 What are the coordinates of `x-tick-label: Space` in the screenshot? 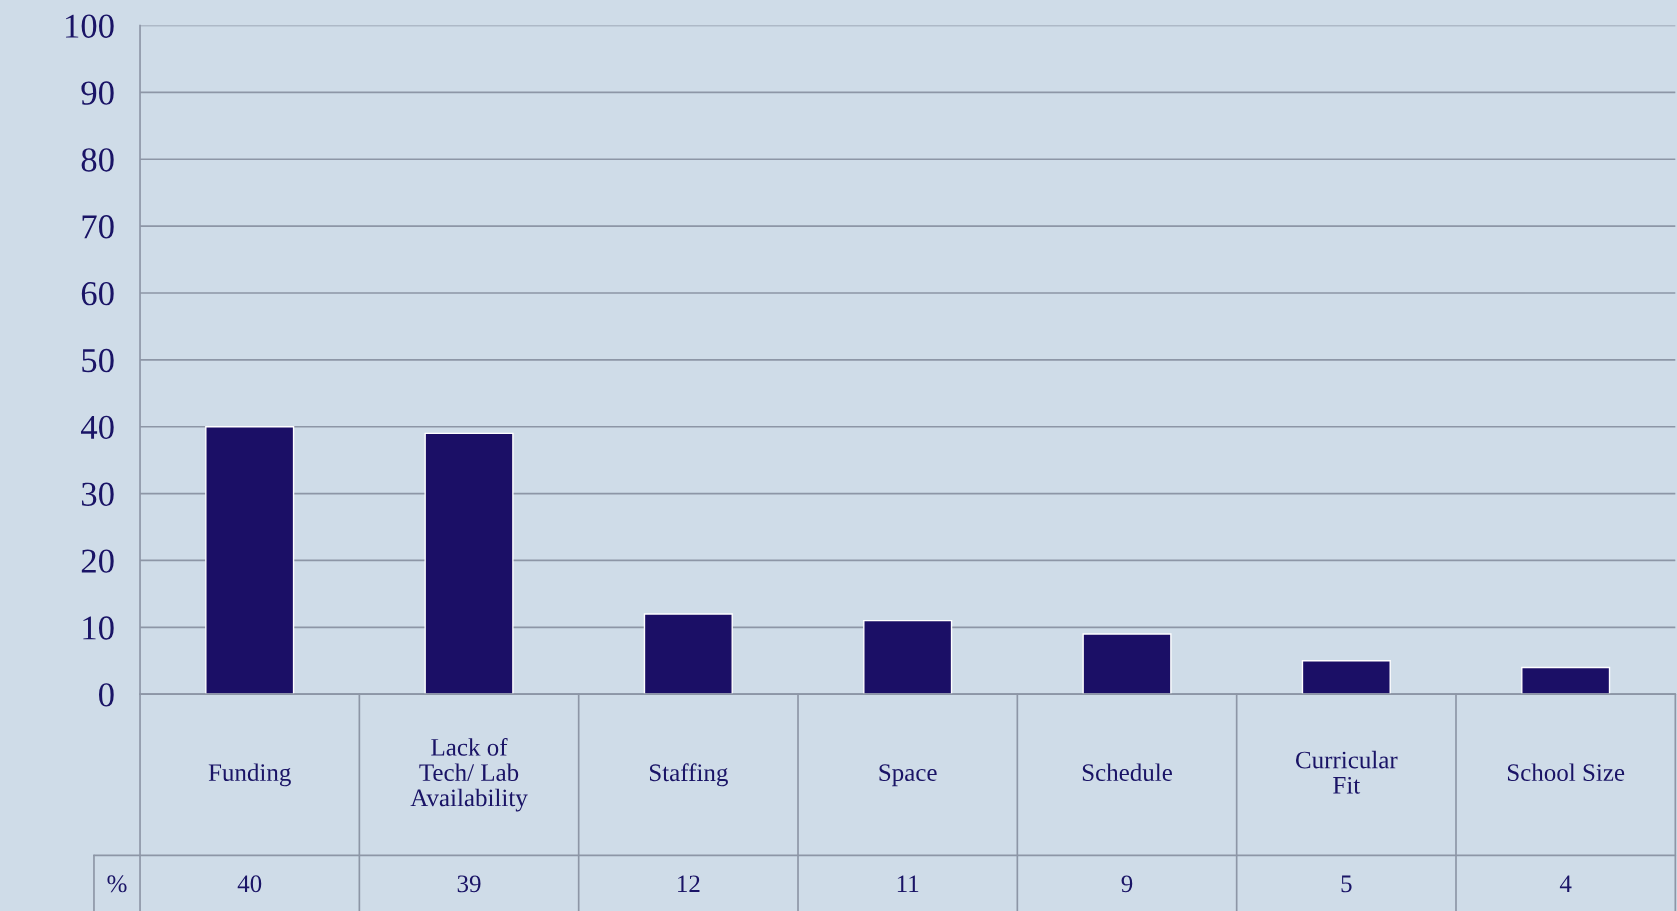 It's located at (908, 775).